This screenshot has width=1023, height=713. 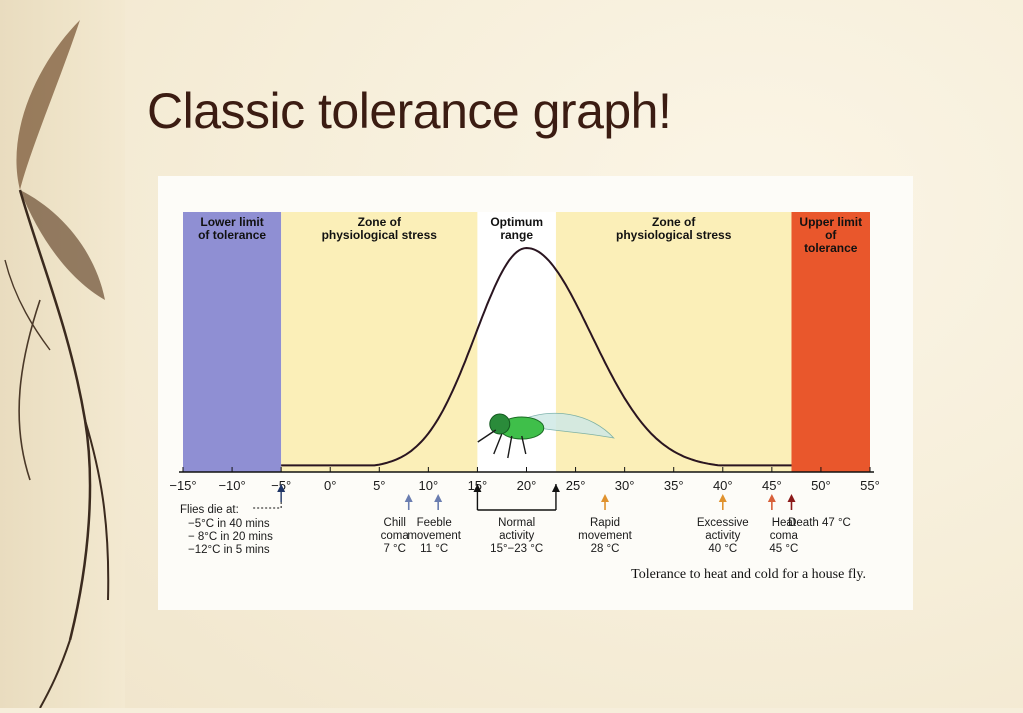 I want to click on flies-die-leader, so click(x=267, y=505).